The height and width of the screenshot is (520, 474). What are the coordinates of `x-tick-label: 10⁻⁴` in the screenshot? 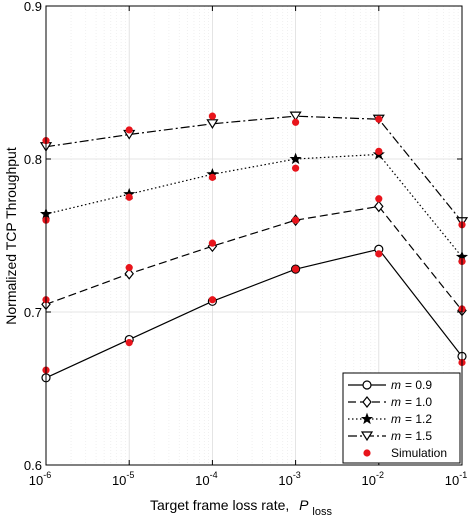 It's located at (206, 479).